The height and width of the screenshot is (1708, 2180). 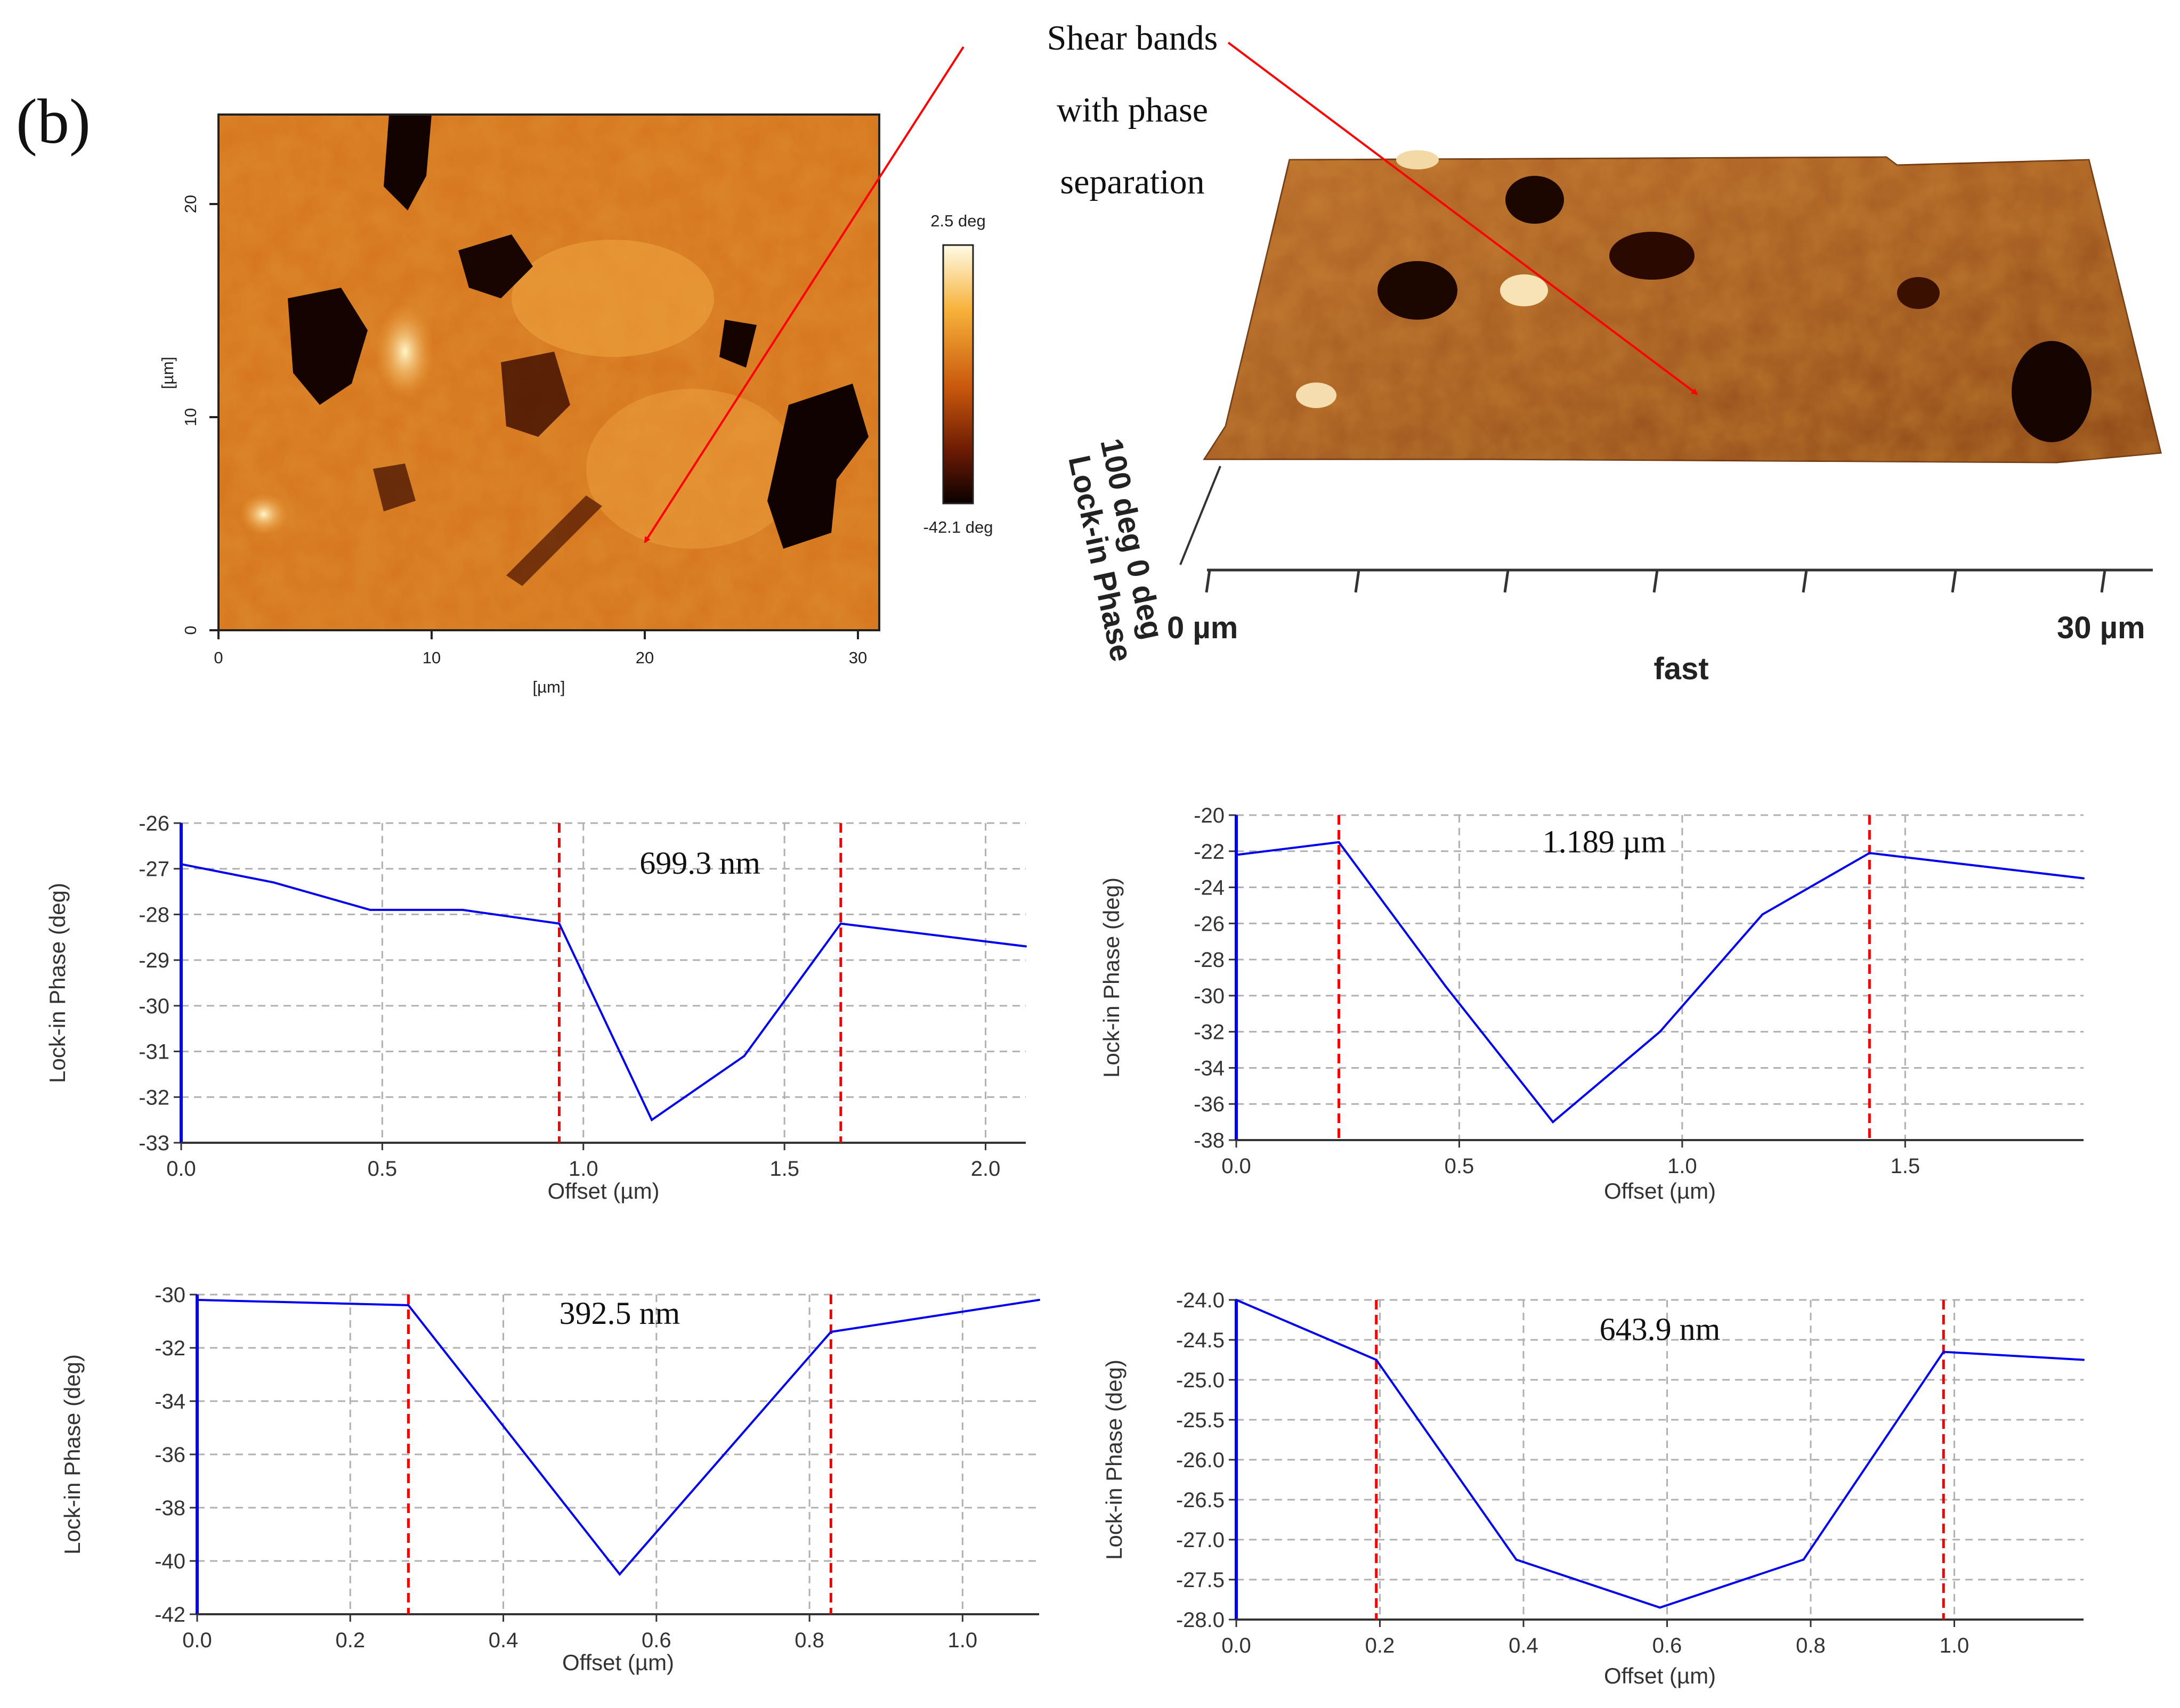 What do you see at coordinates (784, 1169) in the screenshot?
I see `x-tick-label: 1.5` at bounding box center [784, 1169].